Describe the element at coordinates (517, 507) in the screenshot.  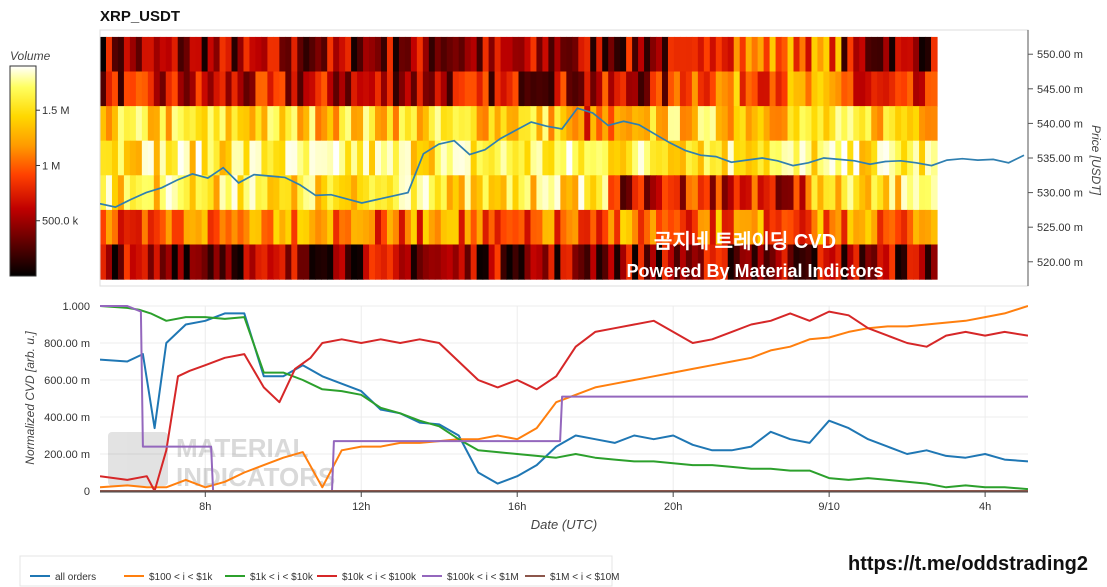
I see `cvd-x-tick-label: 16h` at that location.